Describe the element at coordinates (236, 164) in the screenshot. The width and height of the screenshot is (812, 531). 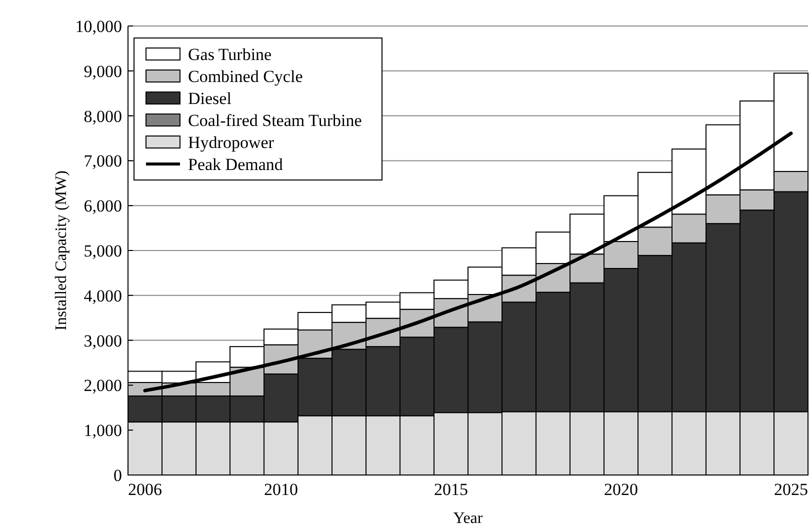
I see `legend-label: Peak Demand` at that location.